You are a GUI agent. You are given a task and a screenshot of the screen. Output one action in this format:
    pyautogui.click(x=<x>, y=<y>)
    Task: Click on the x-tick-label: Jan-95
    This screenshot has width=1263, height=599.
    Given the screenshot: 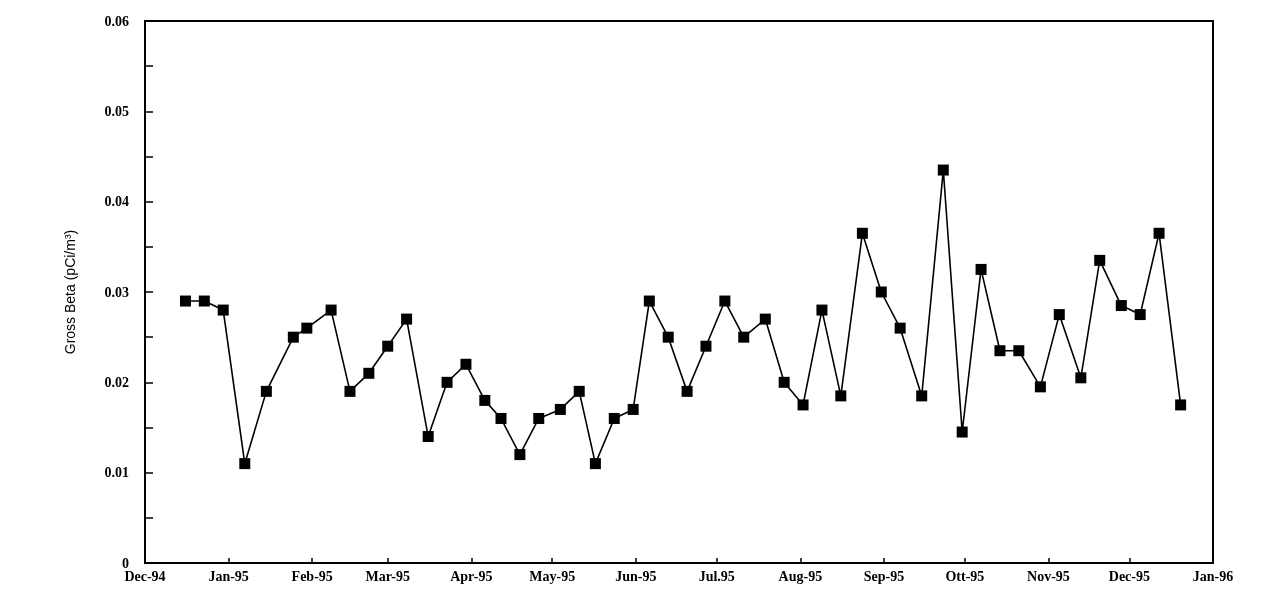 What is the action you would take?
    pyautogui.click(x=228, y=576)
    